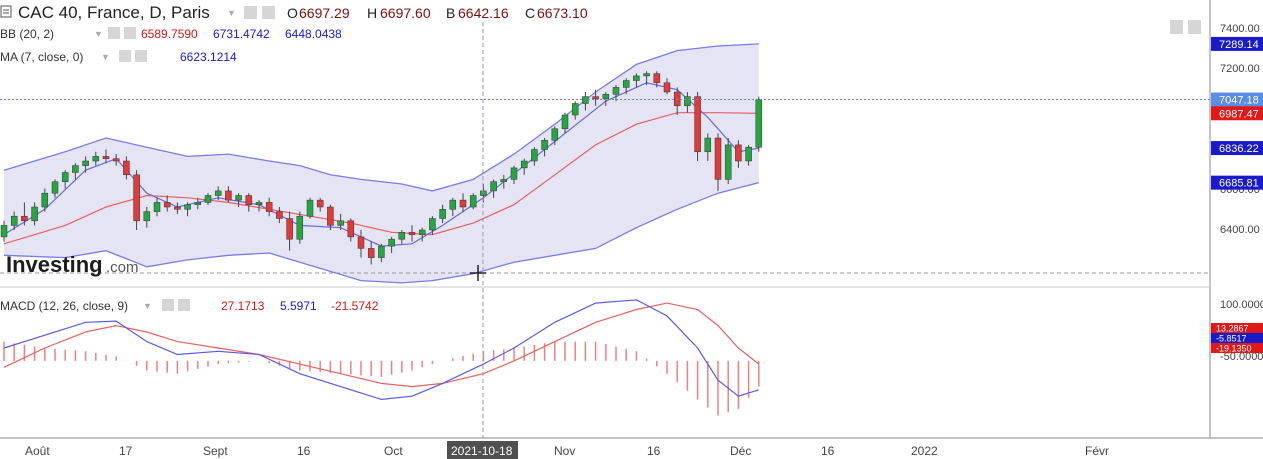 The image size is (1263, 459). I want to click on price-axis-area, so click(1236, 229).